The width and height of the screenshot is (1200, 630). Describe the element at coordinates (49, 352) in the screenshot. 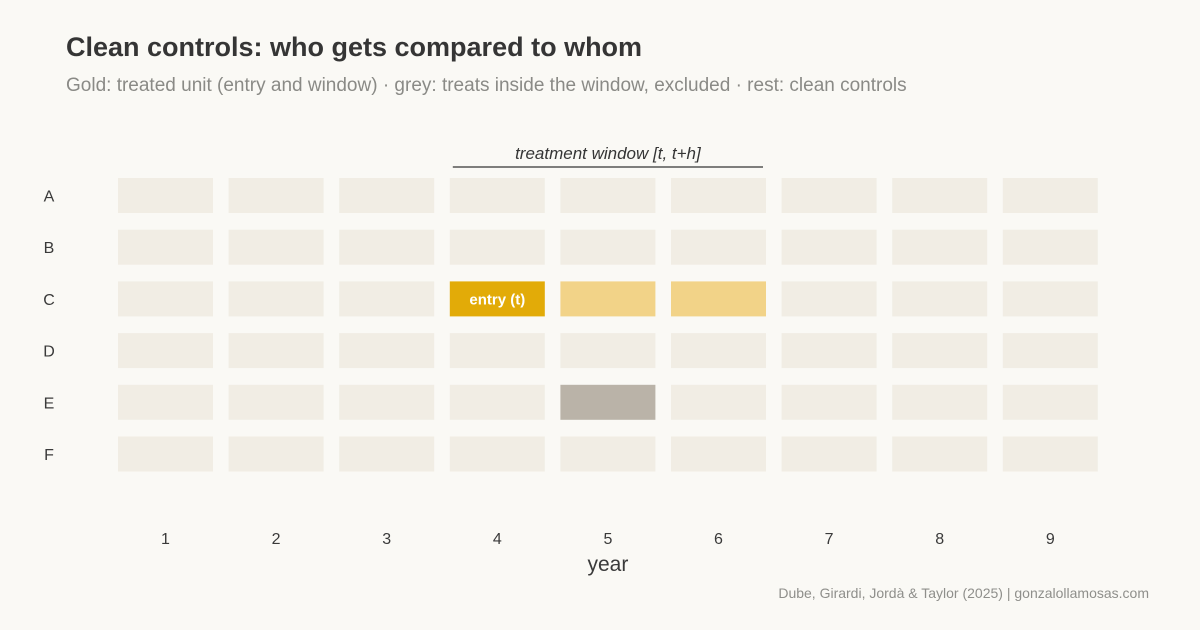

I see `row-label-D: D` at that location.